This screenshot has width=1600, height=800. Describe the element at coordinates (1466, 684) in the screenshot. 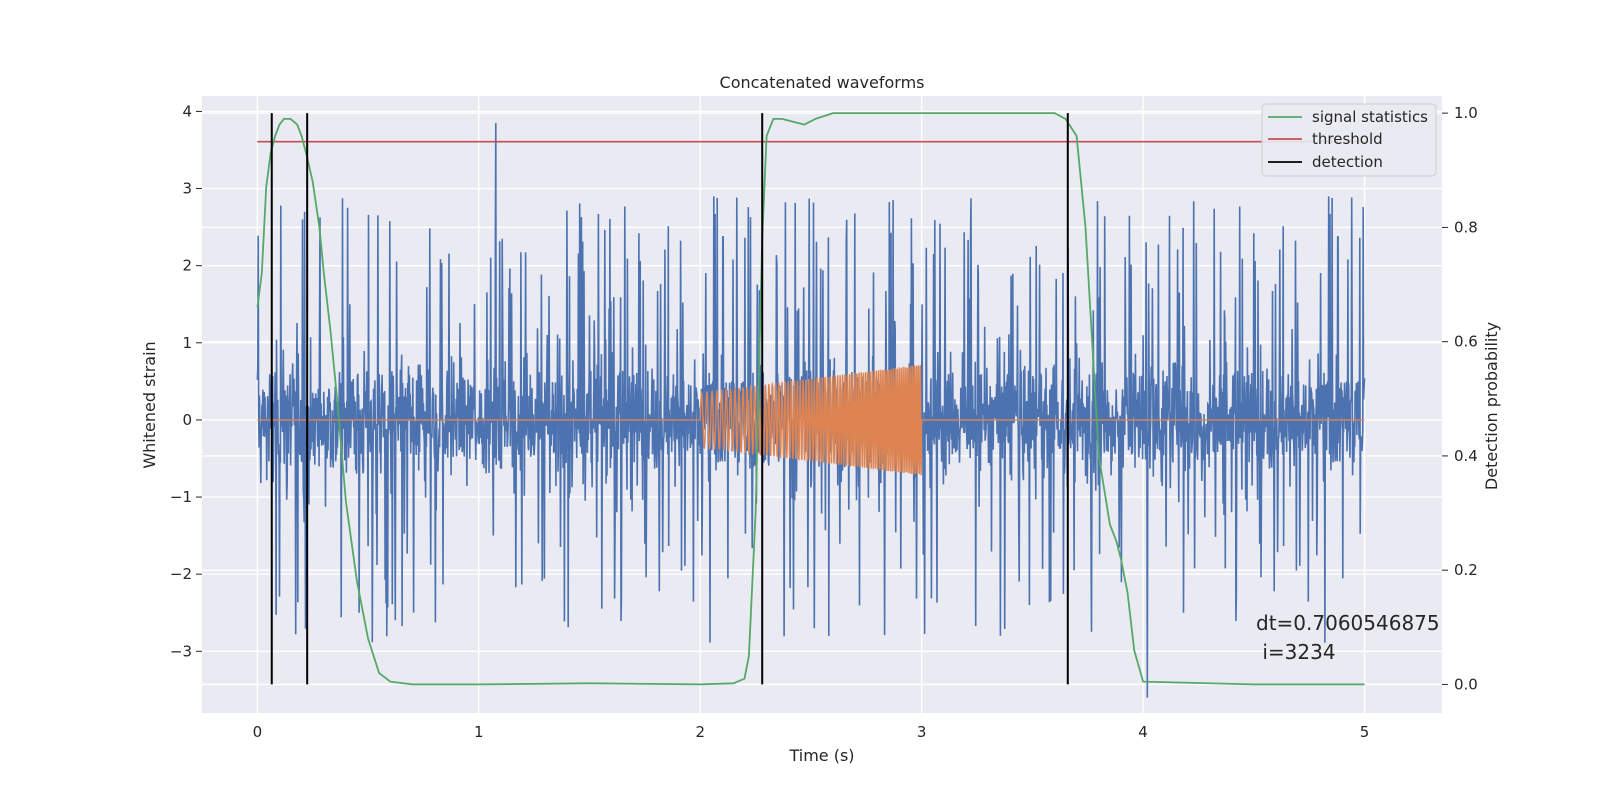

I see `y-right-tick-label-0: 0.0` at that location.